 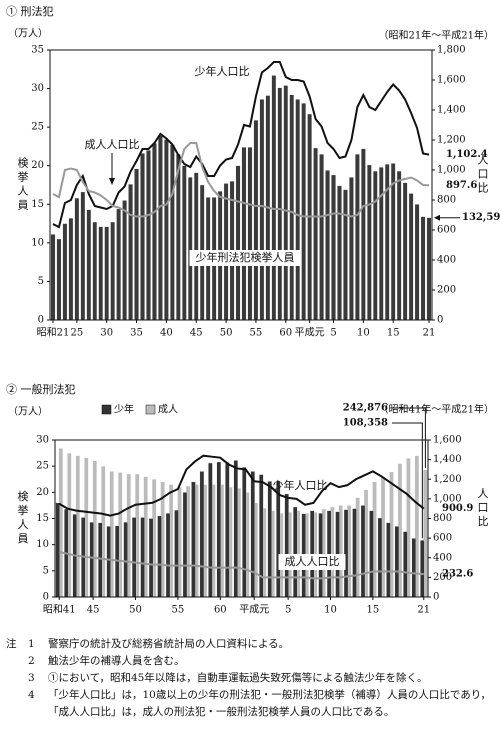 I want to click on label-leader, so click(x=409, y=437).